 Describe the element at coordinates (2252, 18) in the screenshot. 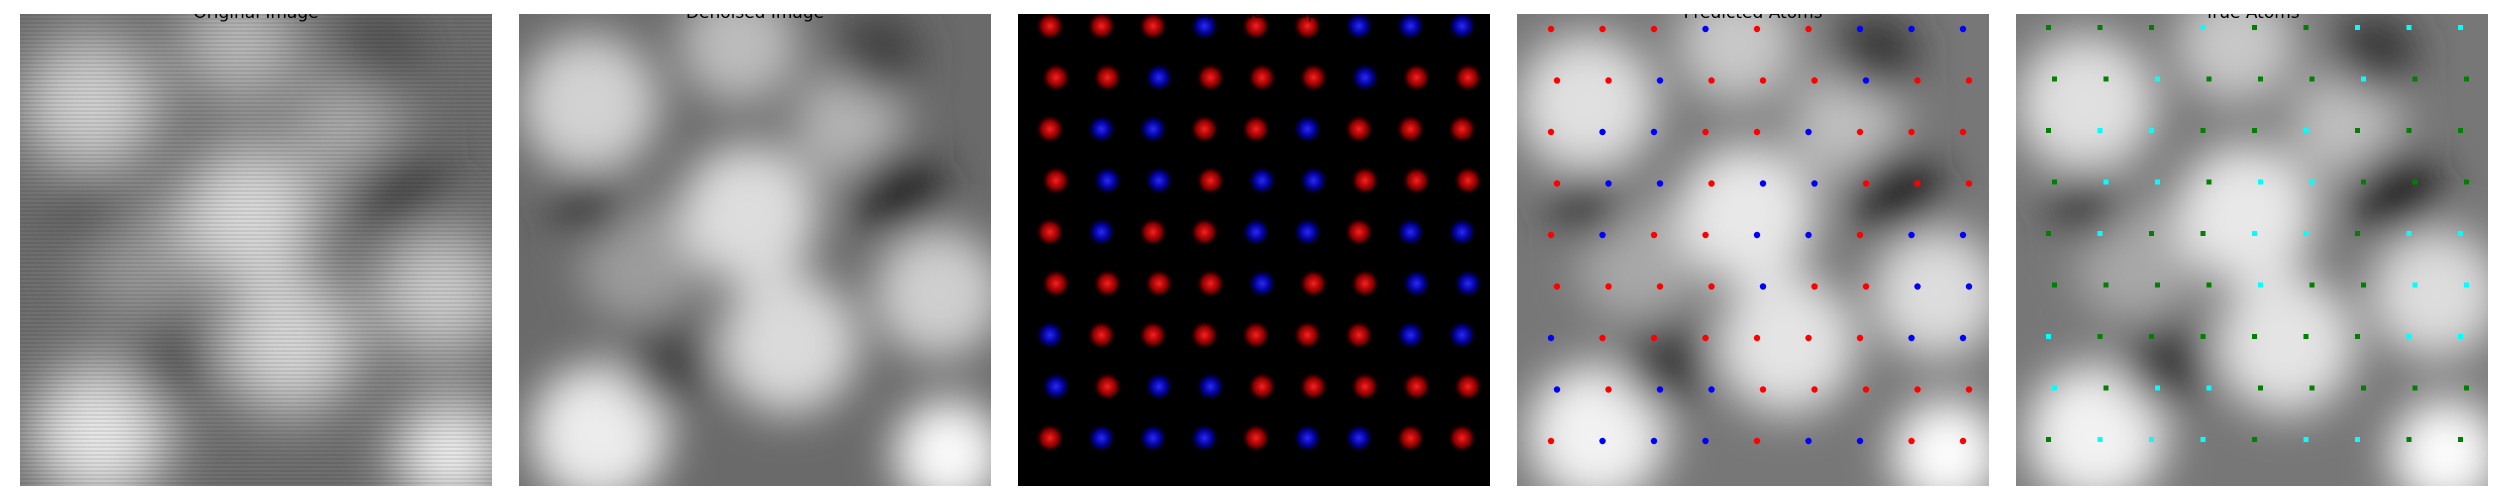

I see `panel-title: True Atoms` at that location.